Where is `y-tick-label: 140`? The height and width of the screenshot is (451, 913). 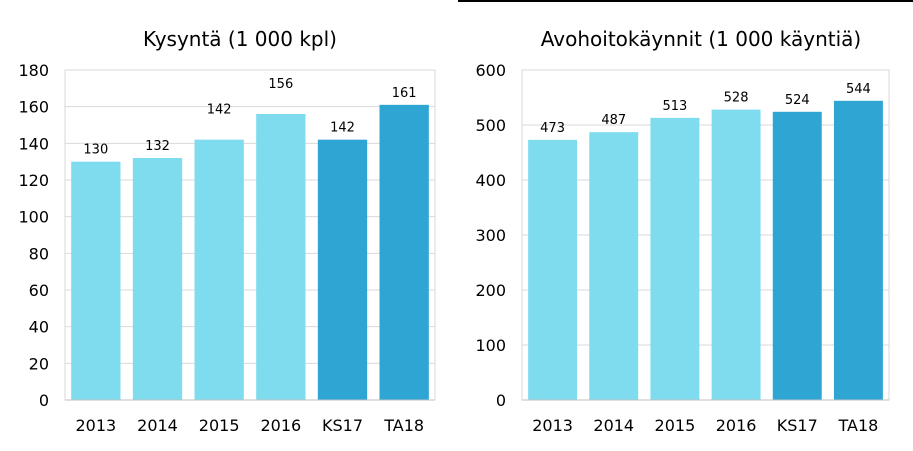 y-tick-label: 140 is located at coordinates (33, 143).